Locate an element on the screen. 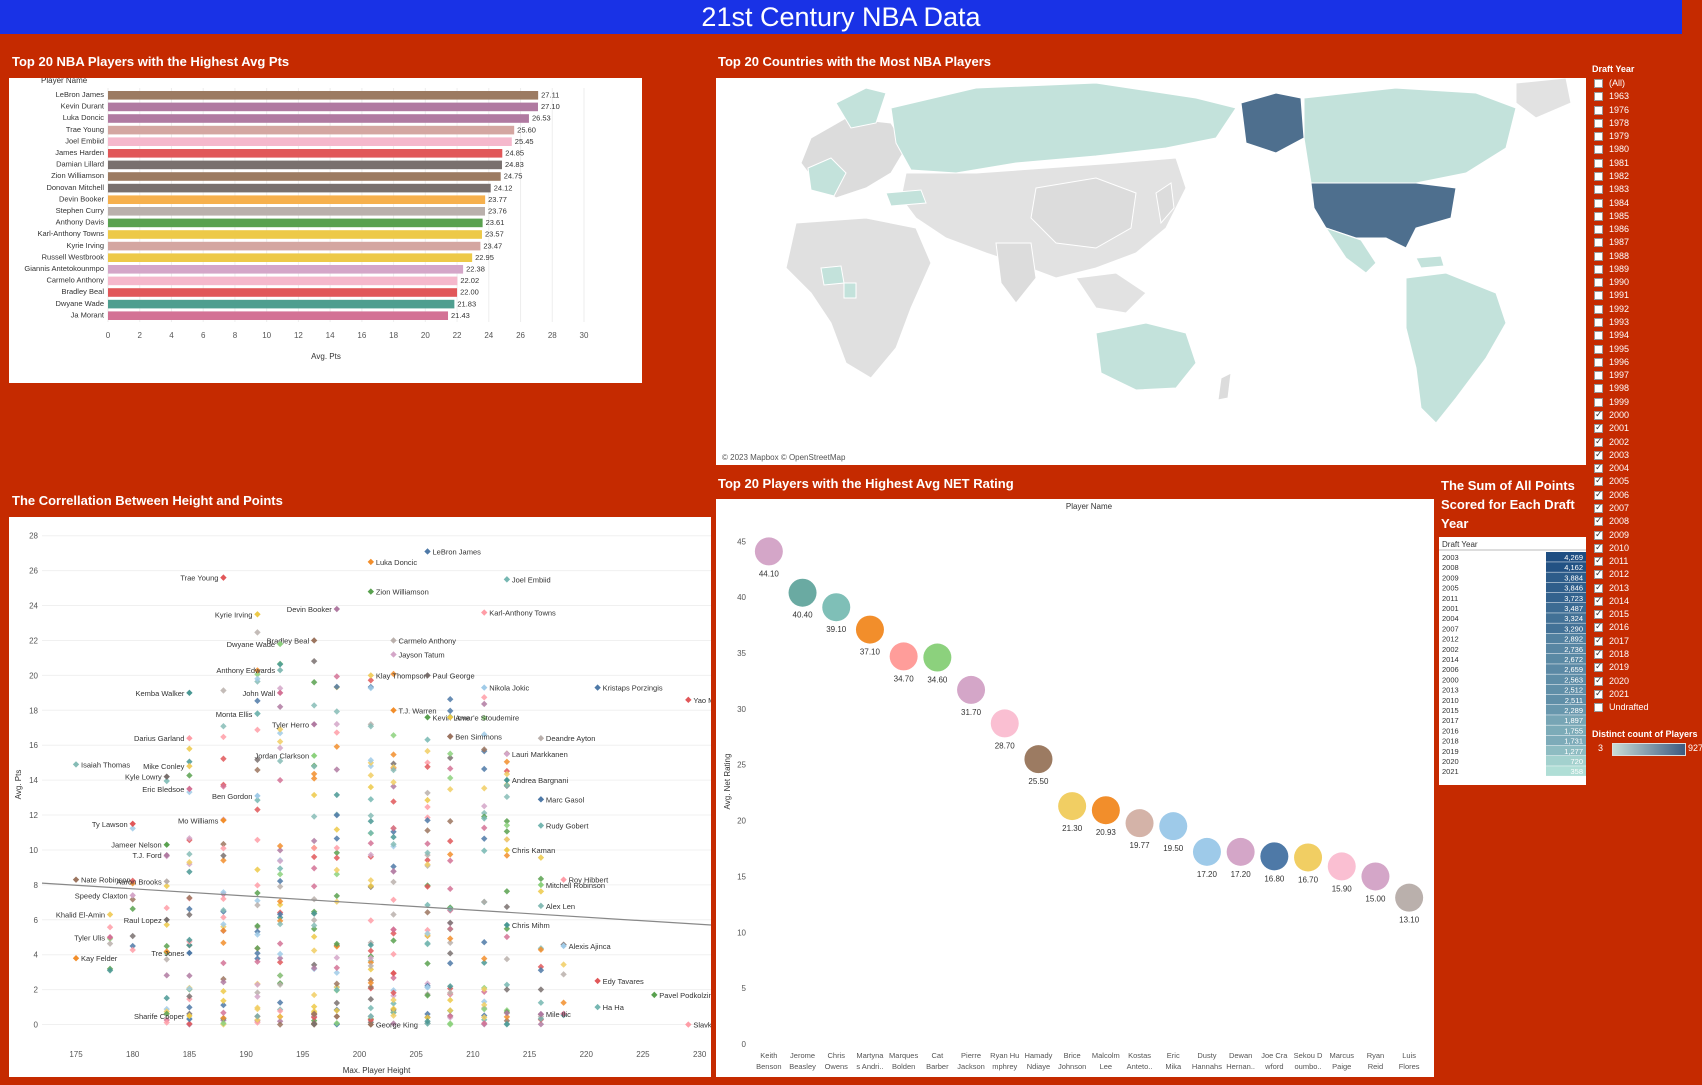 The image size is (1702, 1085). filter-item: 2003 is located at coordinates (1642, 455).